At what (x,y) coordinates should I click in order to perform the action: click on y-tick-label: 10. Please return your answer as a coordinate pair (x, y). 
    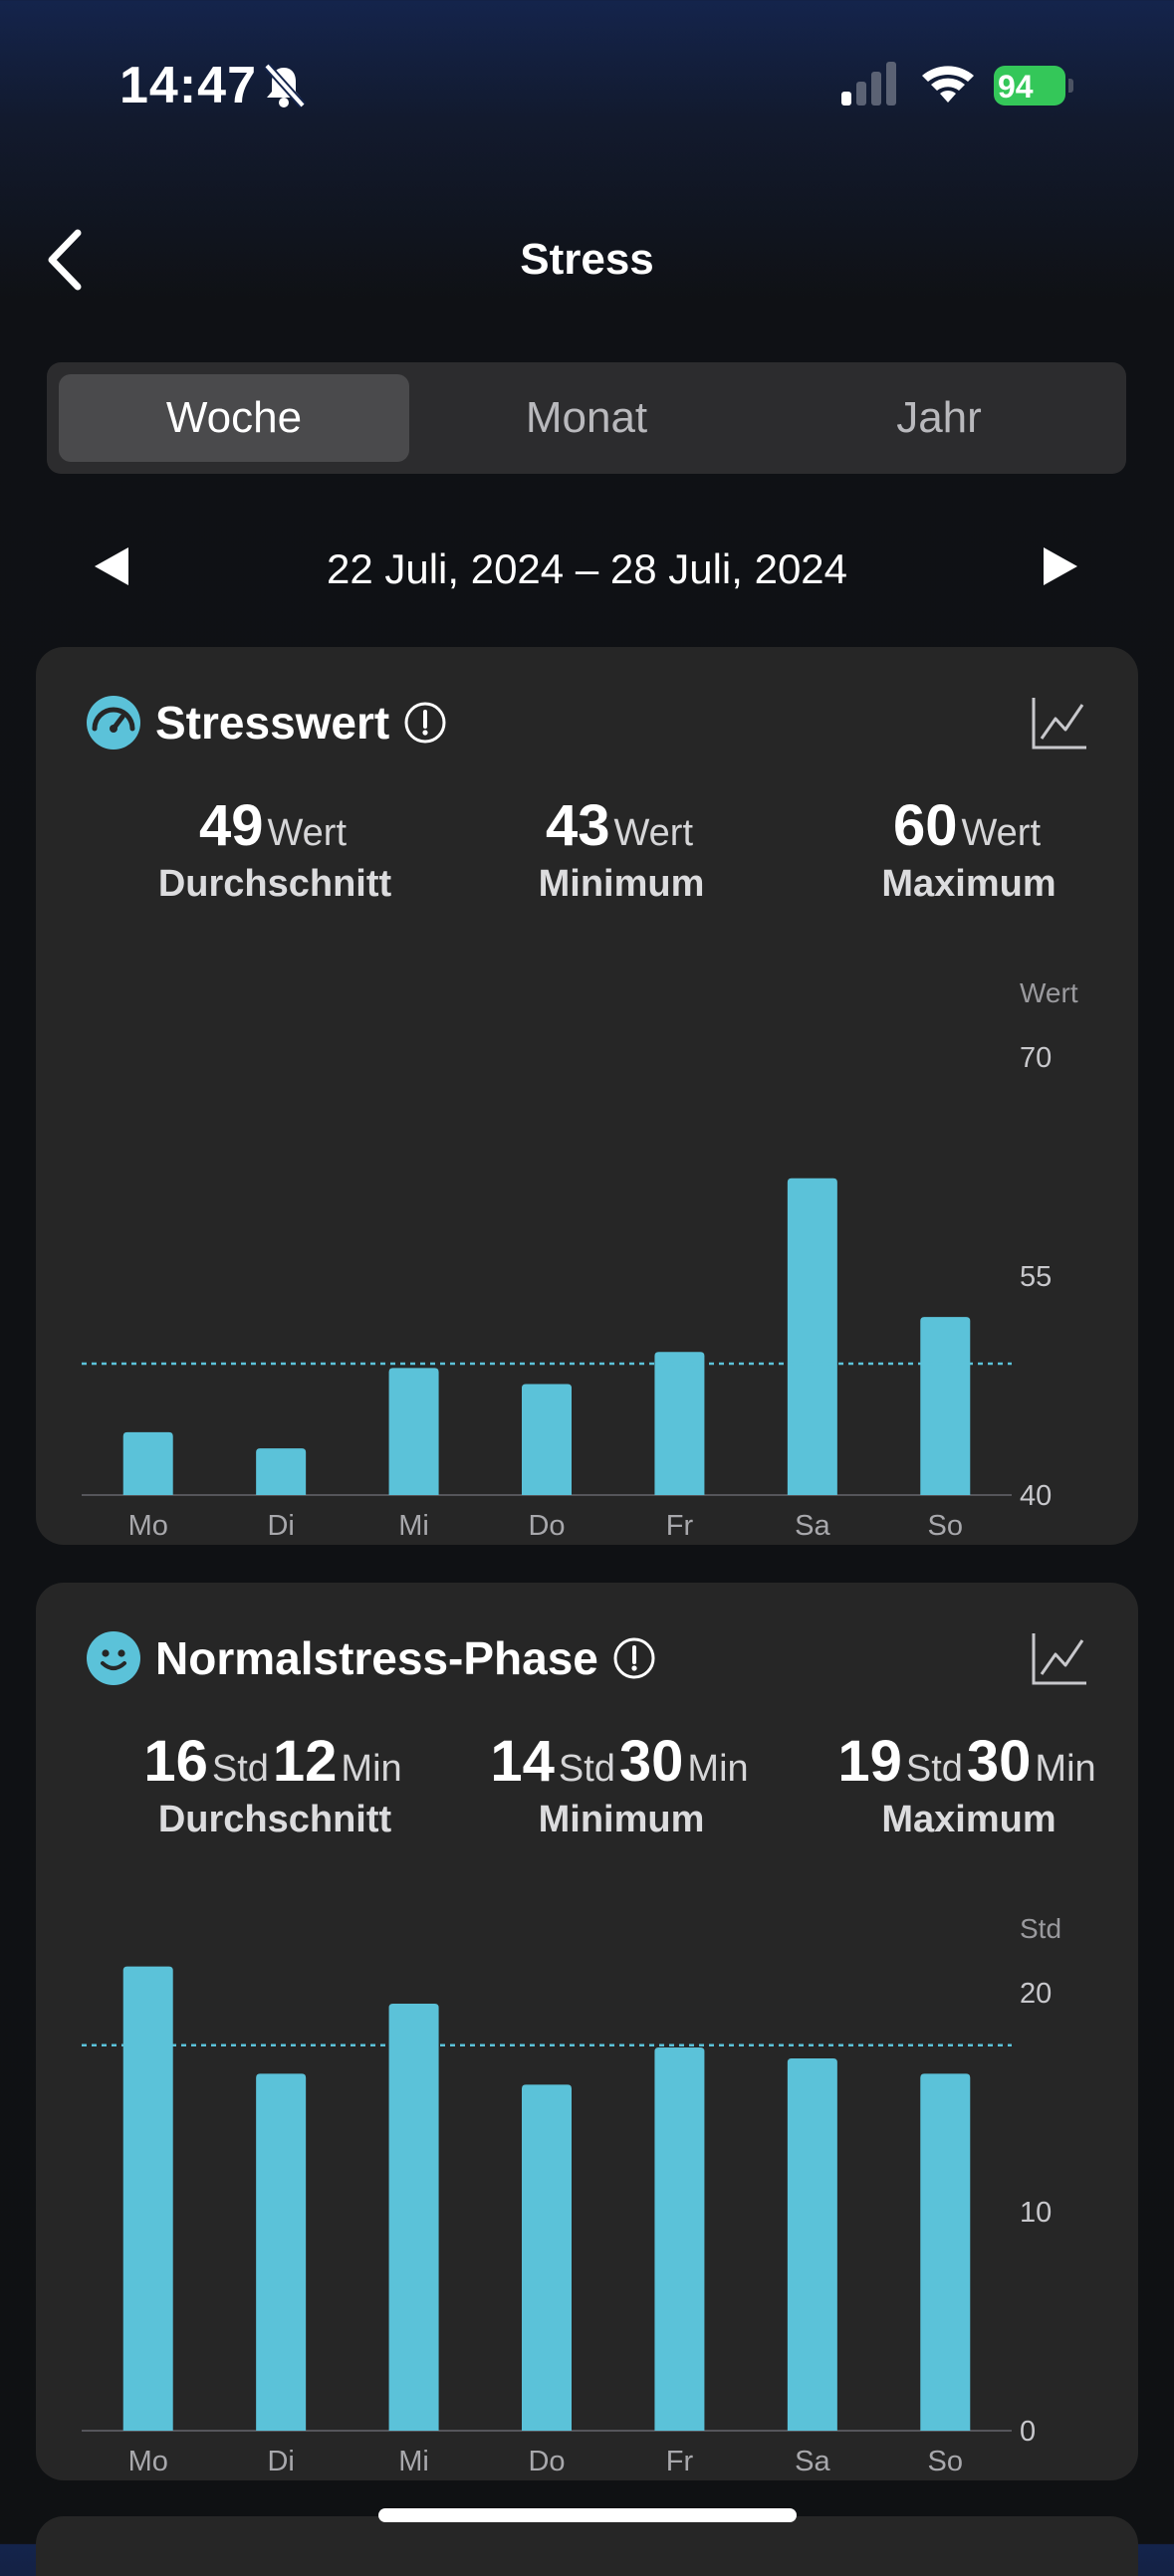
    Looking at the image, I should click on (1036, 2213).